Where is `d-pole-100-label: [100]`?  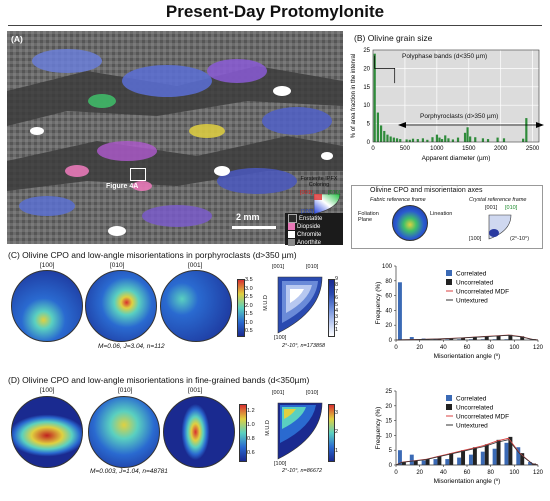
d-pole-100-label: [100] is located at coordinates (47, 390).